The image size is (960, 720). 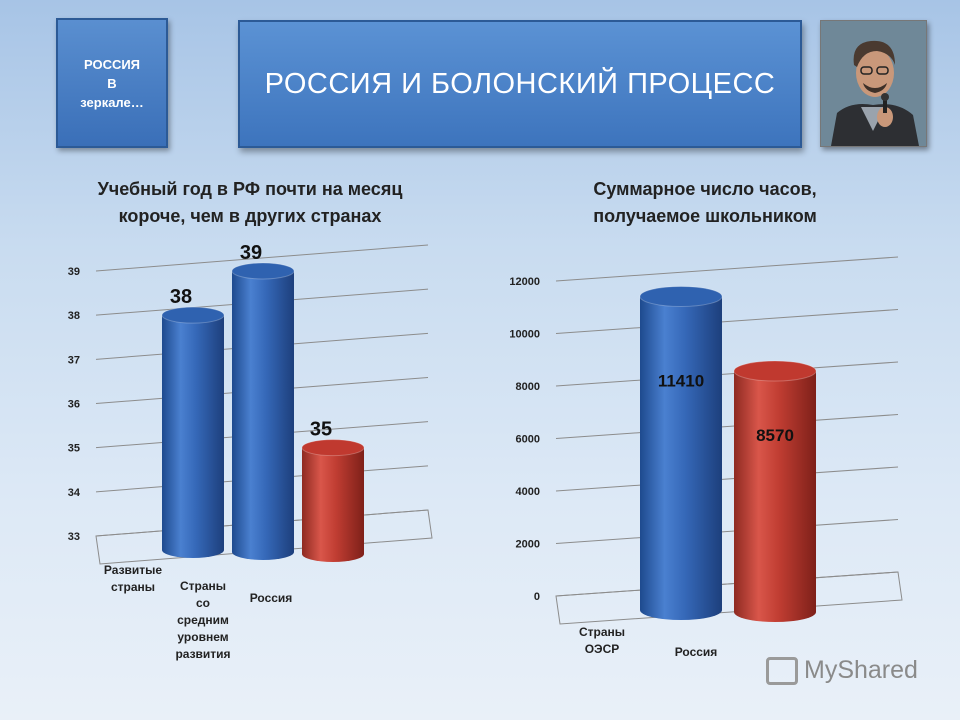 I want to click on chart1-category-label-line: со, so click(x=202, y=603).